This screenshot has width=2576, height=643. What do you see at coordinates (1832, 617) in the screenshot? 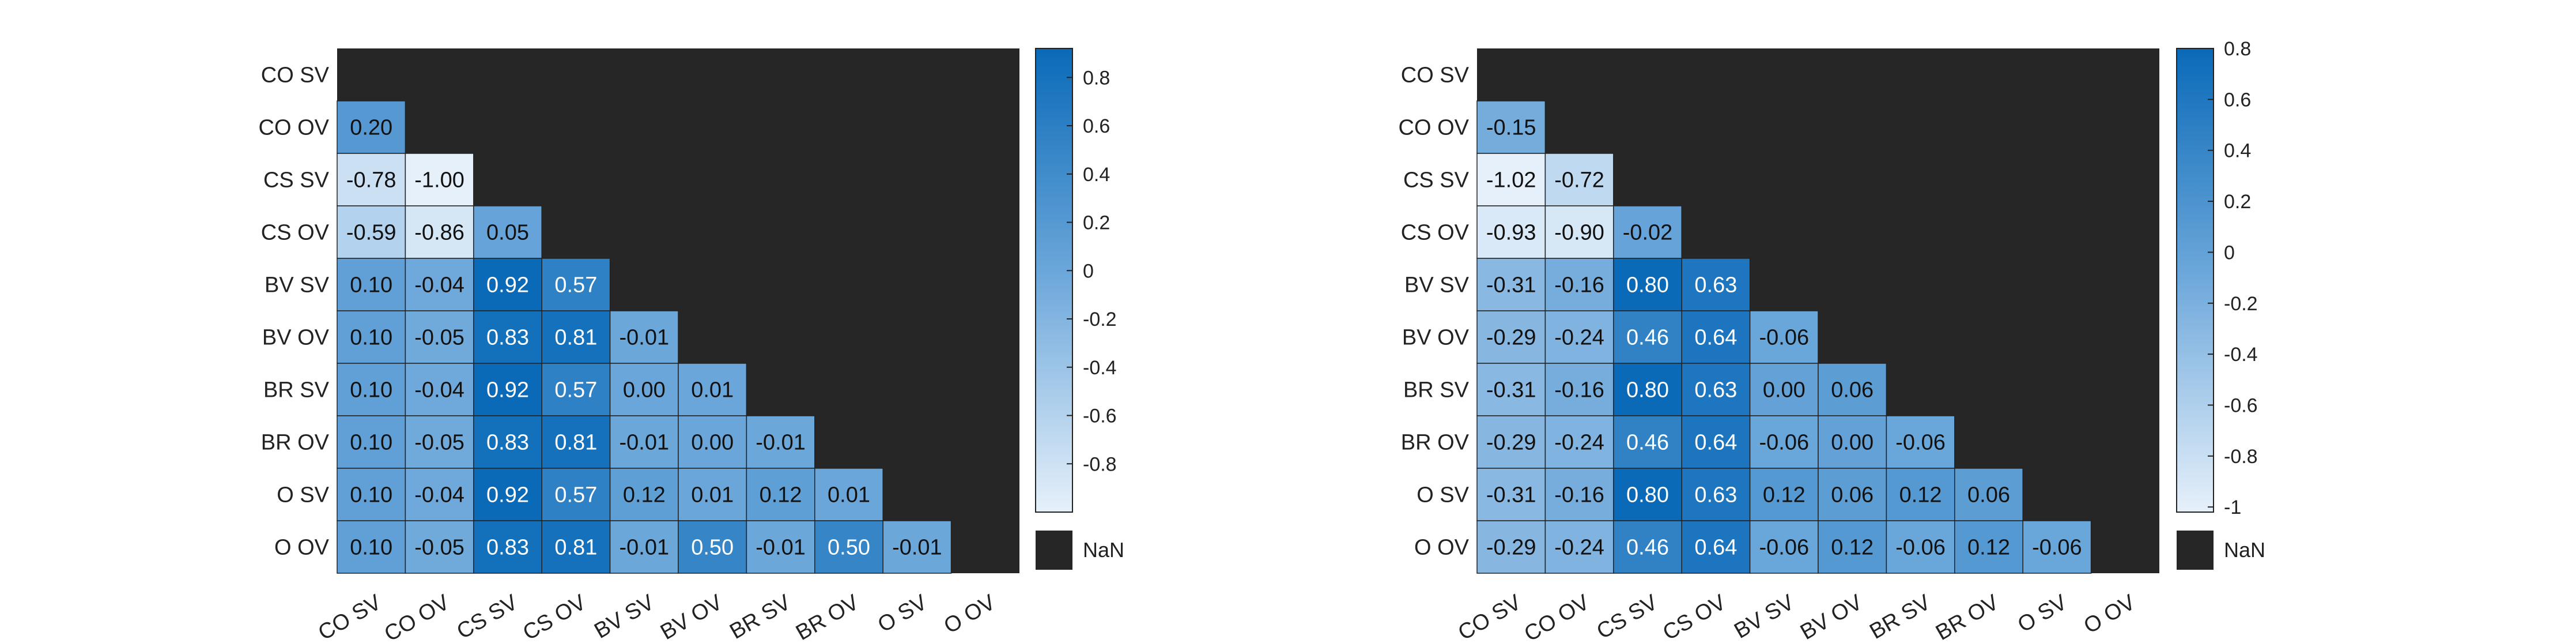
I see `column-tick-label: BV OV` at bounding box center [1832, 617].